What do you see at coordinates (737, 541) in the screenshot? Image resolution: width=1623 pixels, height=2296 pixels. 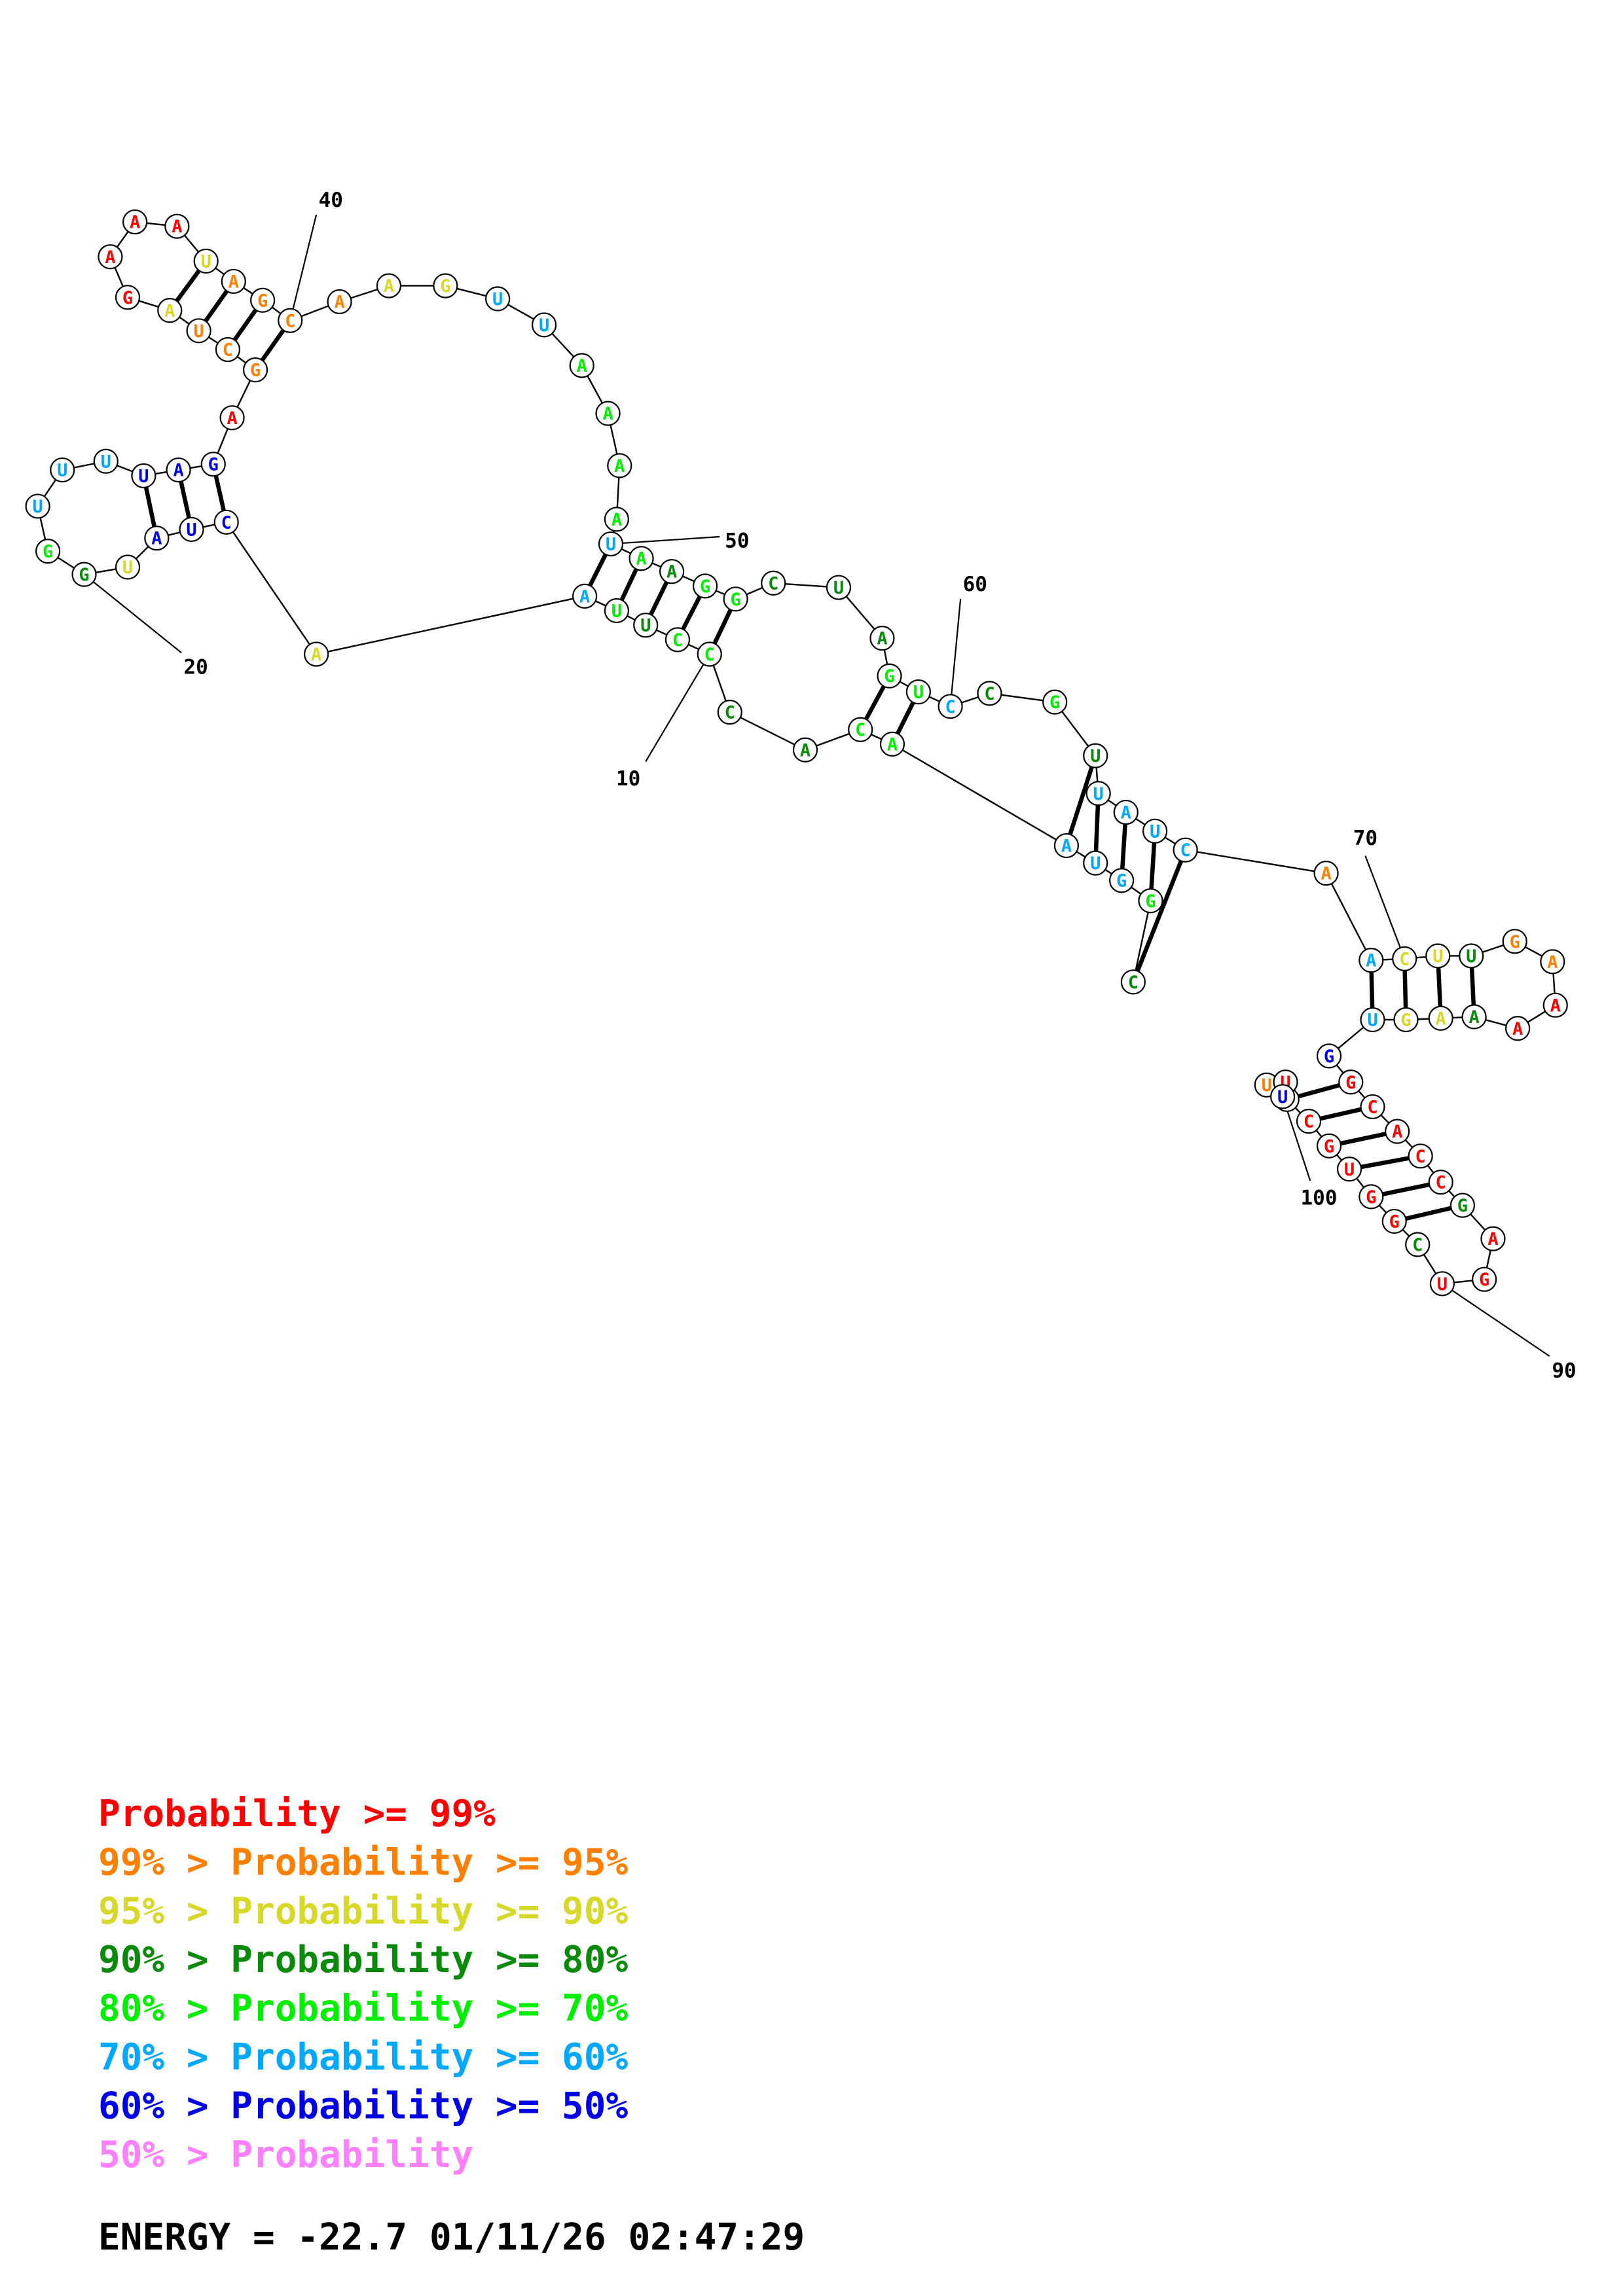 I see `position-label: 50` at bounding box center [737, 541].